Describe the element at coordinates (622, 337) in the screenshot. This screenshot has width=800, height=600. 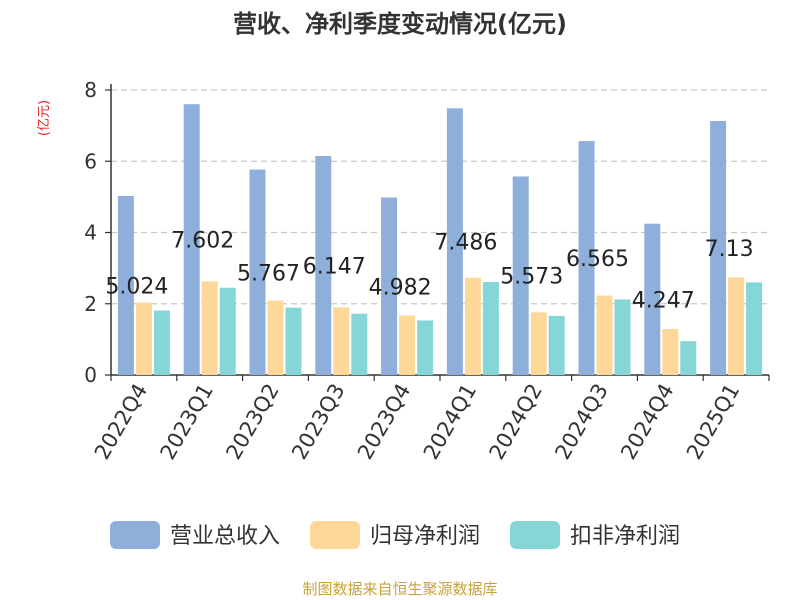
I see `bar-扣非净利润-2024Q3` at that location.